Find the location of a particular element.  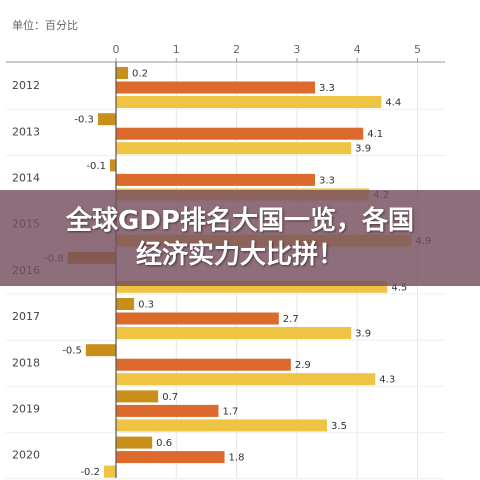

x-tick-label-0: 0 is located at coordinates (116, 49).